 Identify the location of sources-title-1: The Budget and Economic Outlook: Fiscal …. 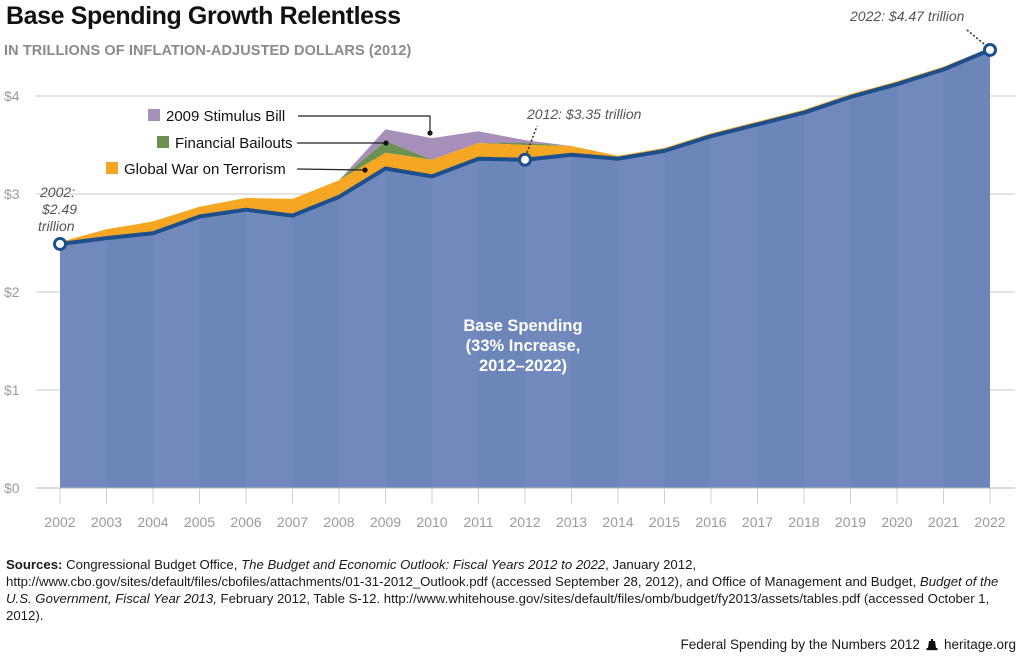
(423, 564).